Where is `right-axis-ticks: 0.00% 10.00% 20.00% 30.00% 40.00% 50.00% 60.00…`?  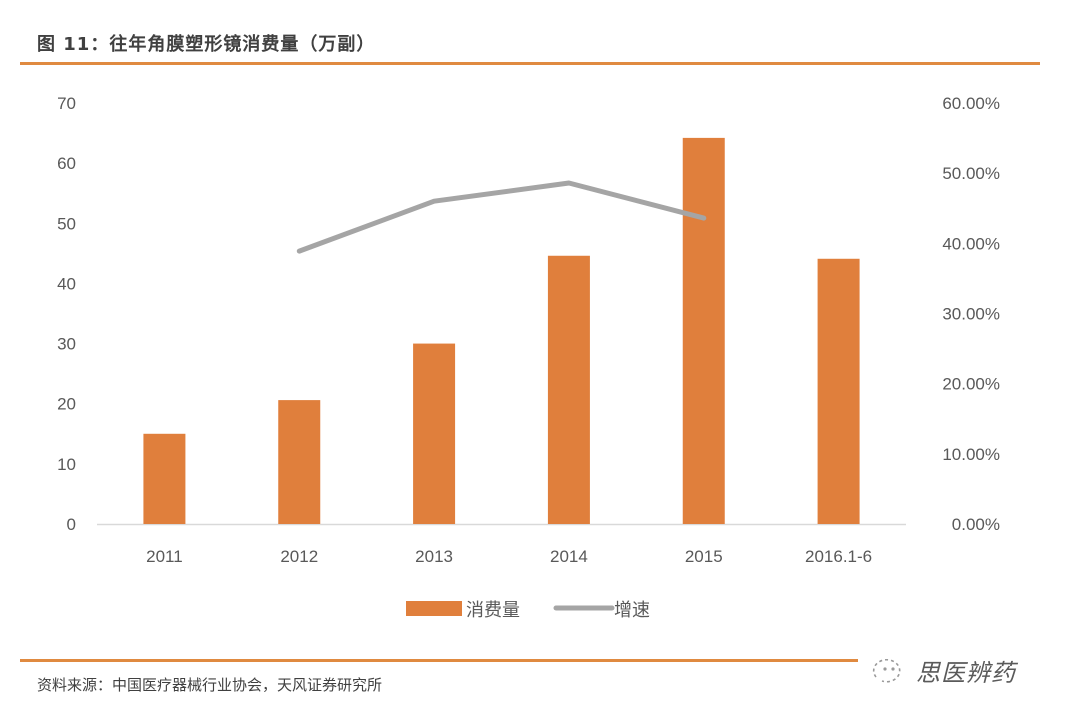 right-axis-ticks: 0.00% 10.00% 20.00% 30.00% 40.00% 50.00% 60.00… is located at coordinates (971, 314).